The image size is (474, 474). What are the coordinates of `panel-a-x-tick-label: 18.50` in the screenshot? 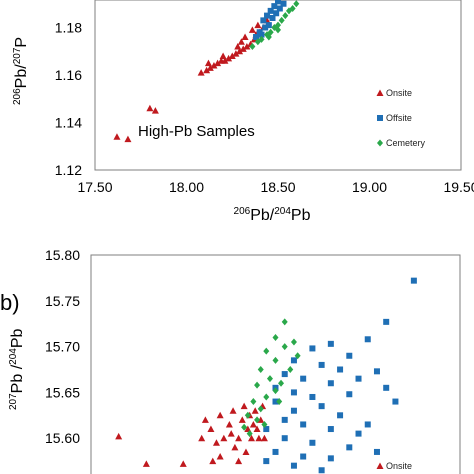 It's located at (277, 187).